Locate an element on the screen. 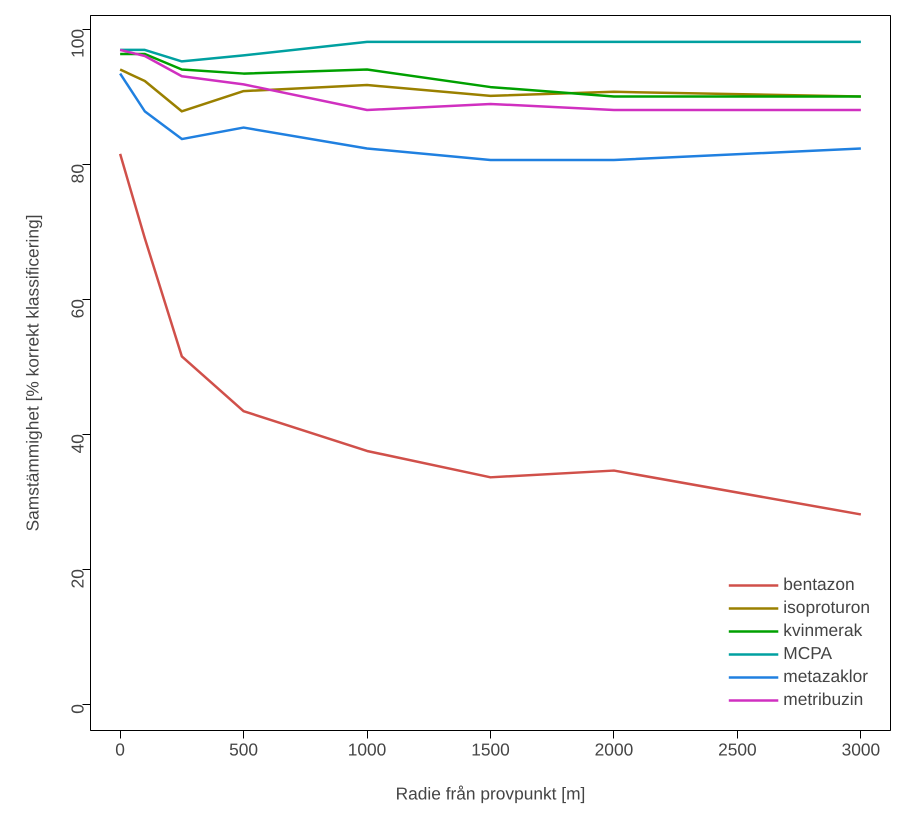 Image resolution: width=904 pixels, height=823 pixels. legend-label: metazaklor is located at coordinates (825, 676).